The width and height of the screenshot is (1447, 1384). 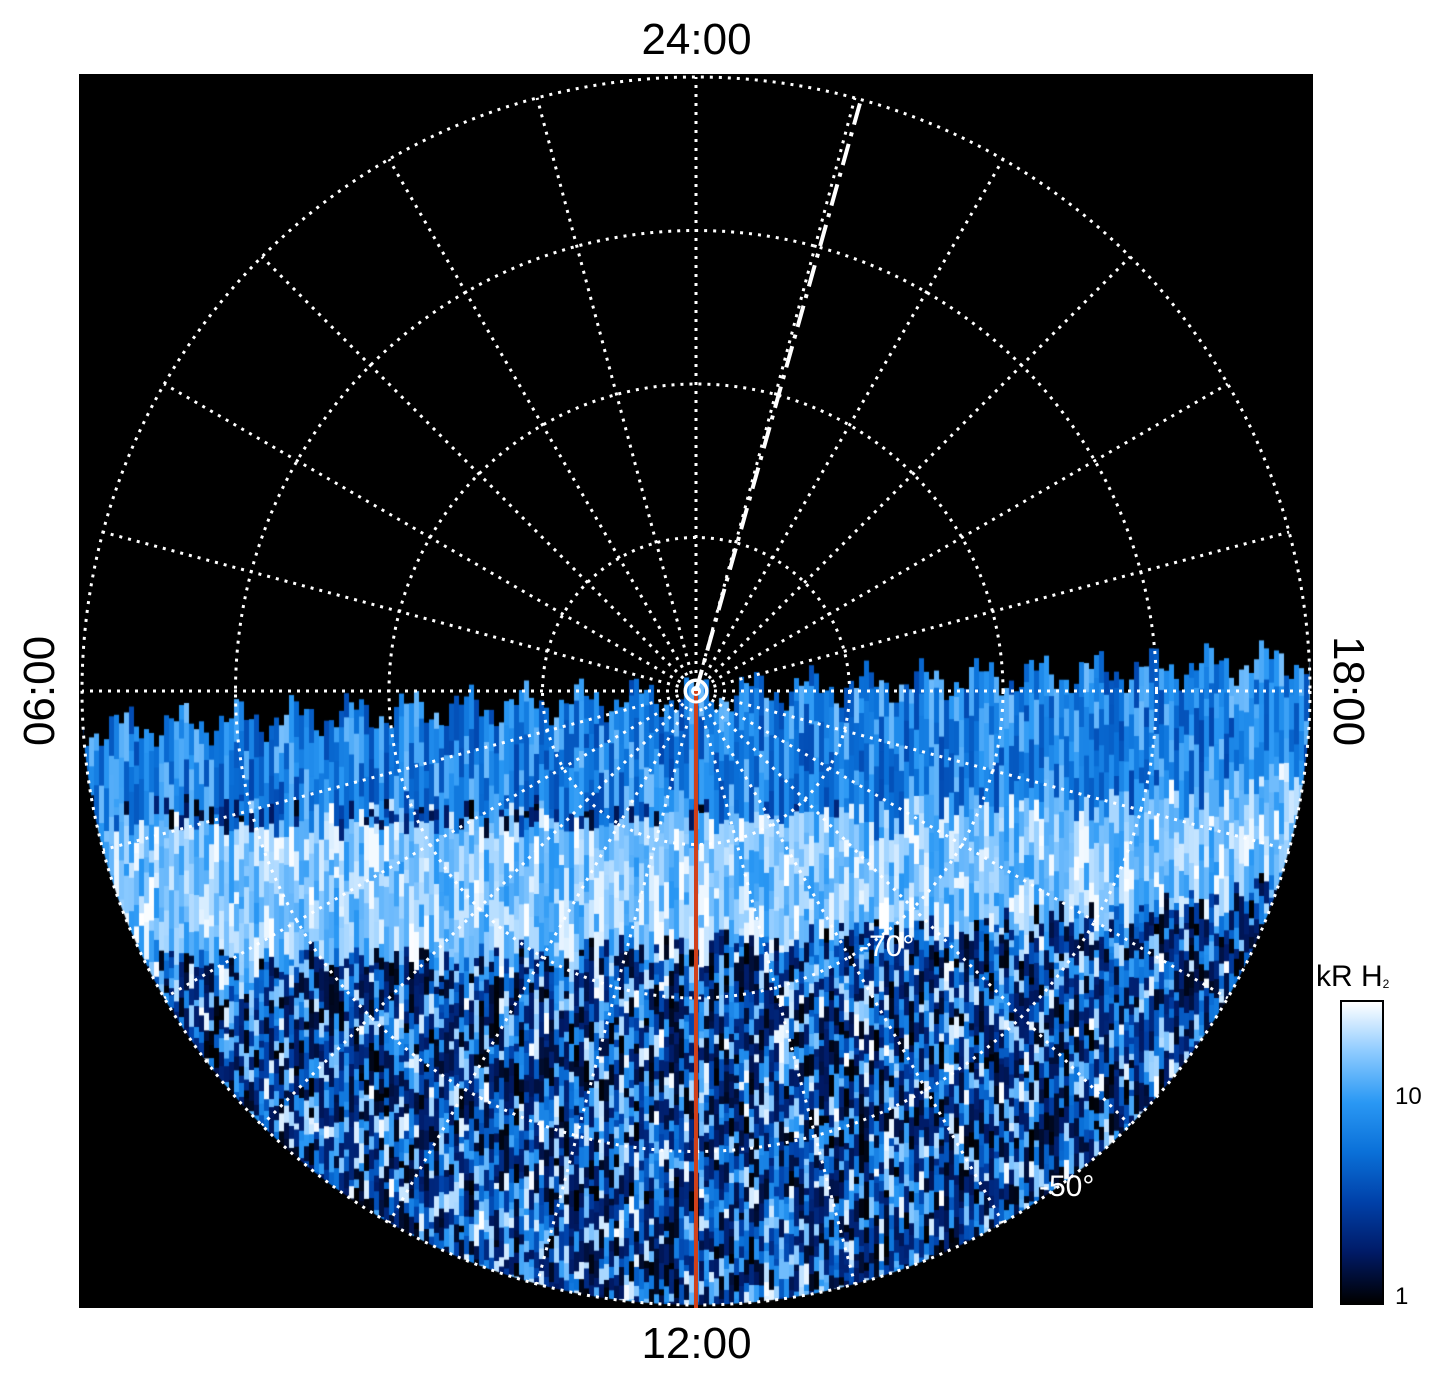 I want to click on local-time-label-24: 24:00, so click(x=696, y=39).